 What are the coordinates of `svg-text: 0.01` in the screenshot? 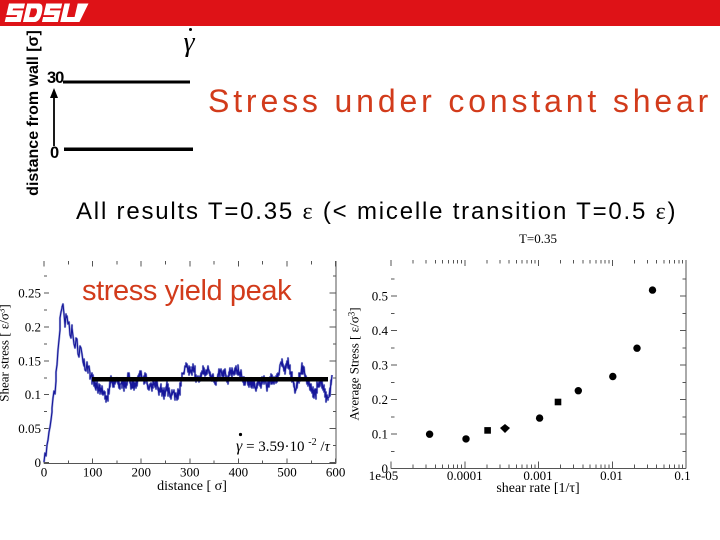 It's located at (611, 475).